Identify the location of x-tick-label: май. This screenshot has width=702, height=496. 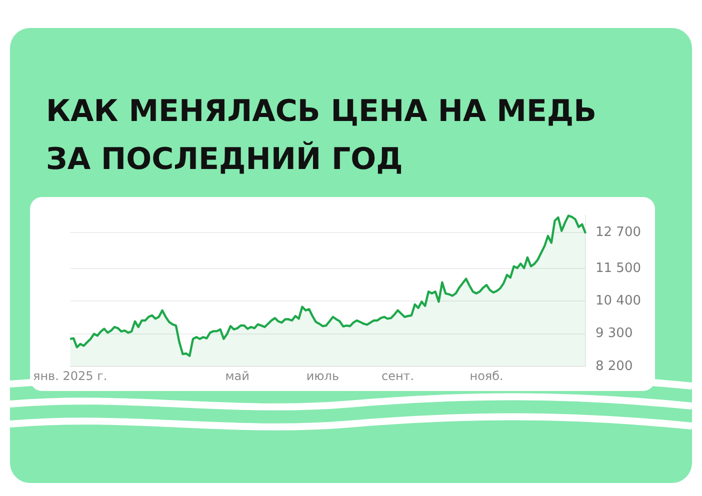
(237, 375).